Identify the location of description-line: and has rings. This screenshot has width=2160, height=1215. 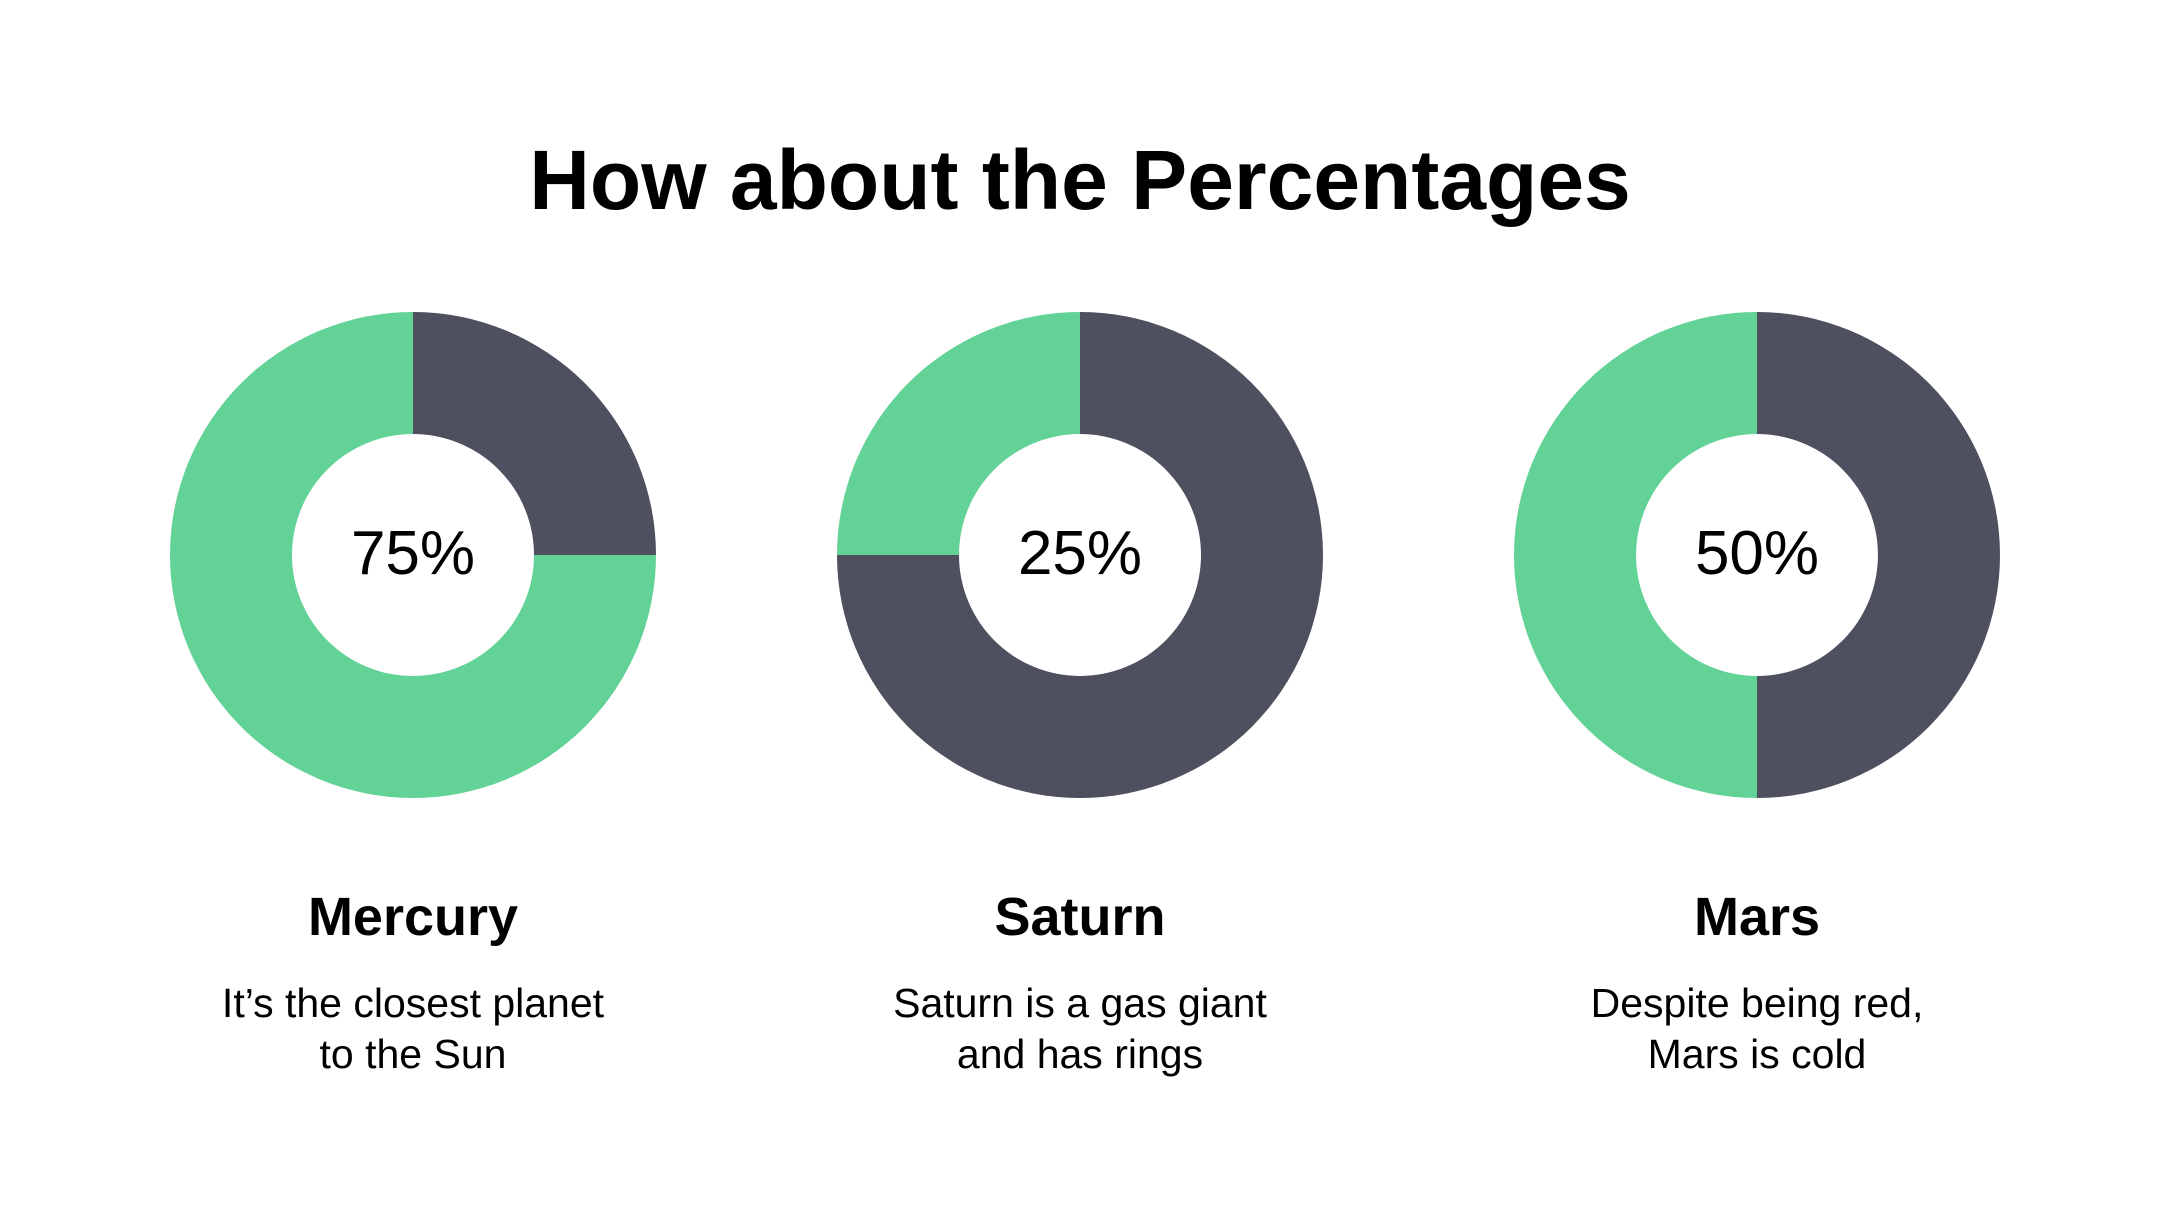
(1080, 1054).